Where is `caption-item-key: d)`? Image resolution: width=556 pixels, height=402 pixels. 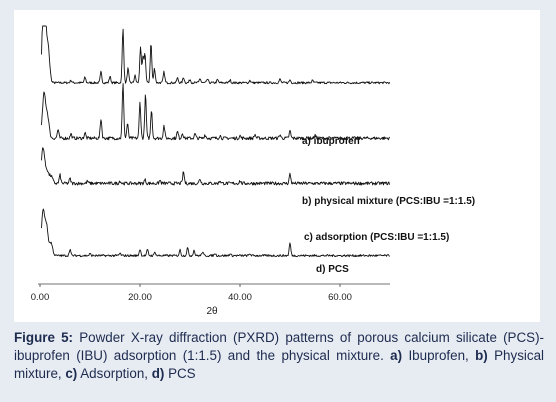 caption-item-key: d) is located at coordinates (158, 373).